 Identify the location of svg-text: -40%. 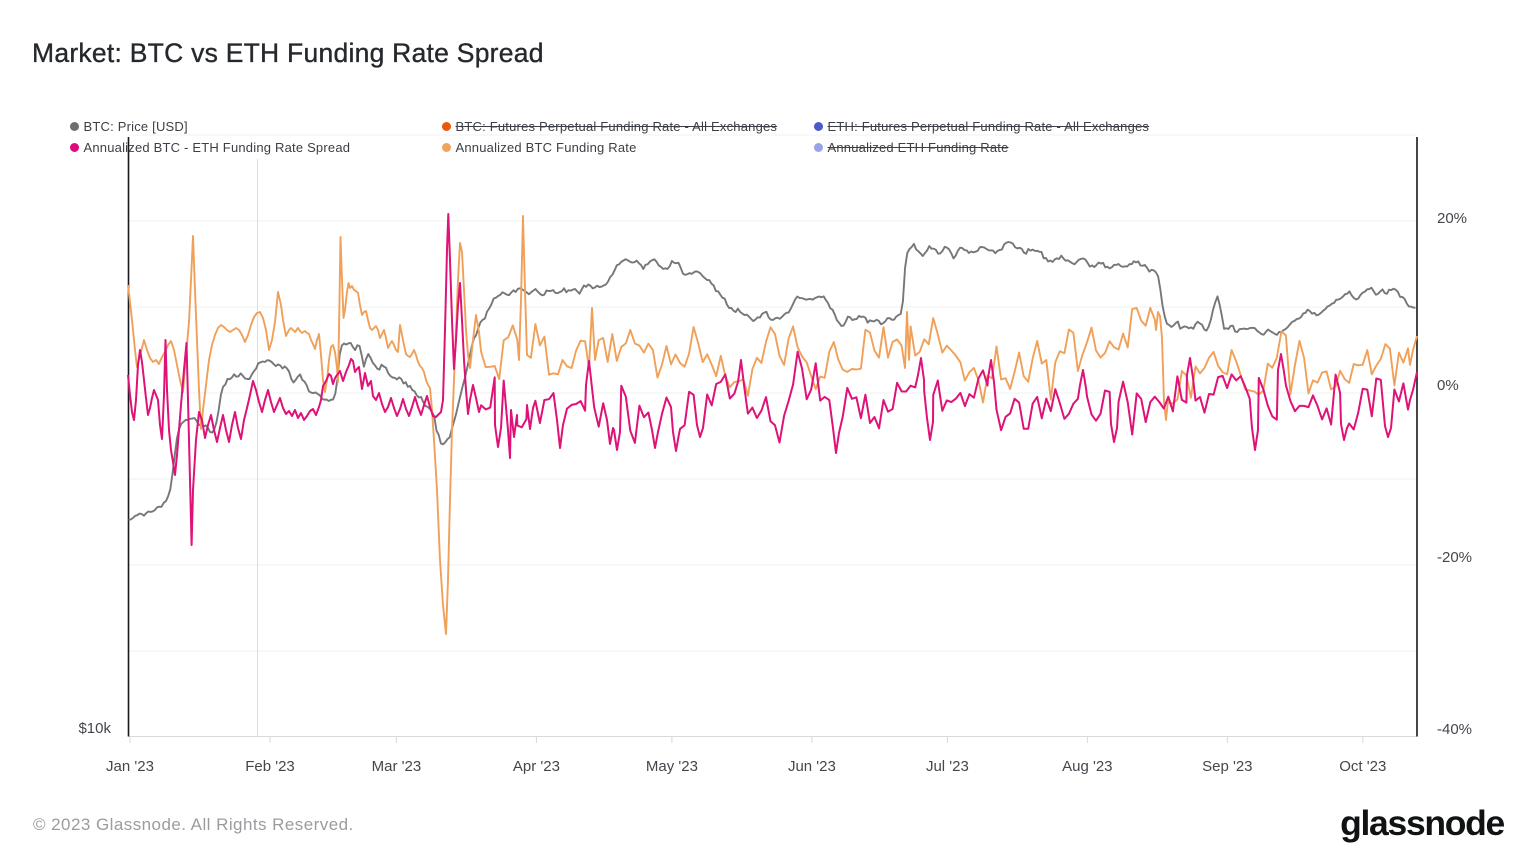
(1454, 729).